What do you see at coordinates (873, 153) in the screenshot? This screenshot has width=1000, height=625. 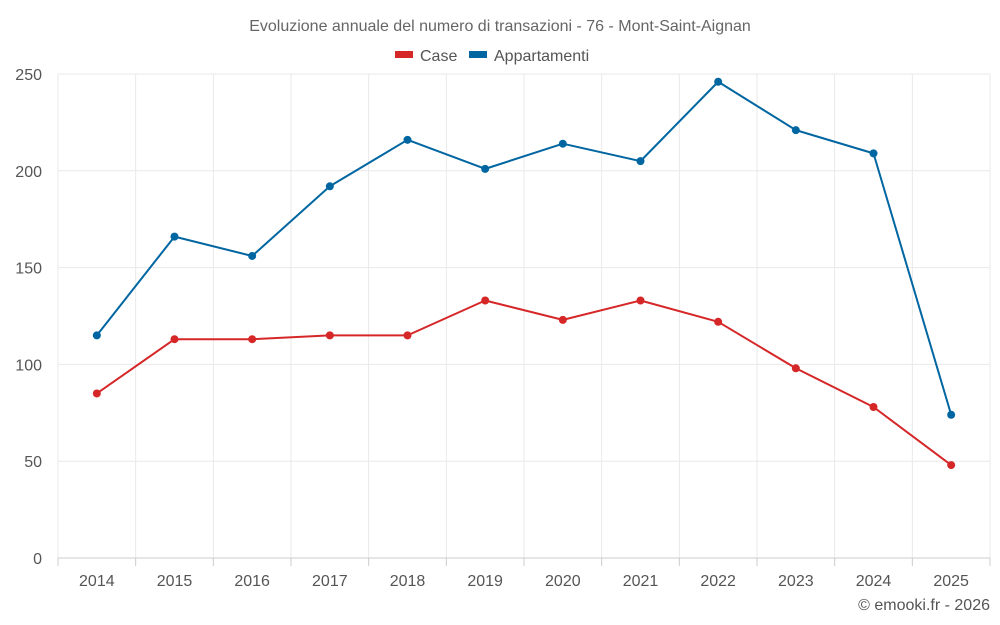 I see `data-point-appartamenti-2024` at bounding box center [873, 153].